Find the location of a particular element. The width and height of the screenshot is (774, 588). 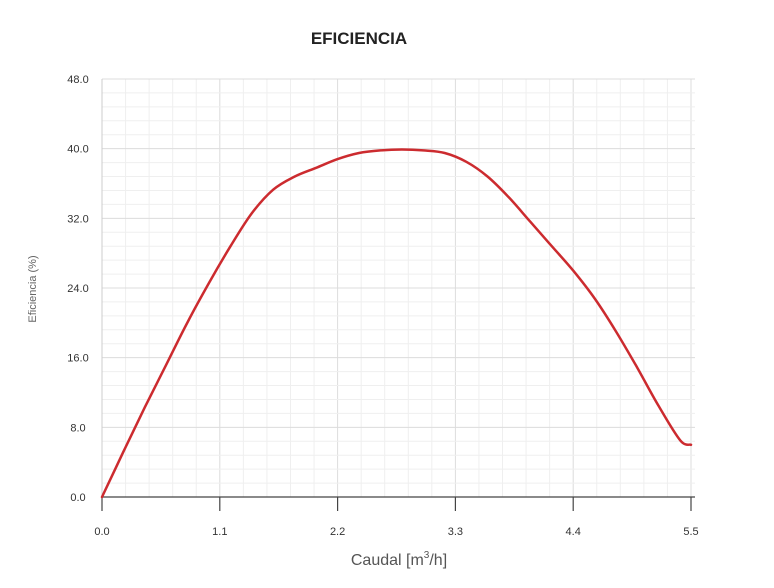

y-tick-label: 0.0 is located at coordinates (77, 498).